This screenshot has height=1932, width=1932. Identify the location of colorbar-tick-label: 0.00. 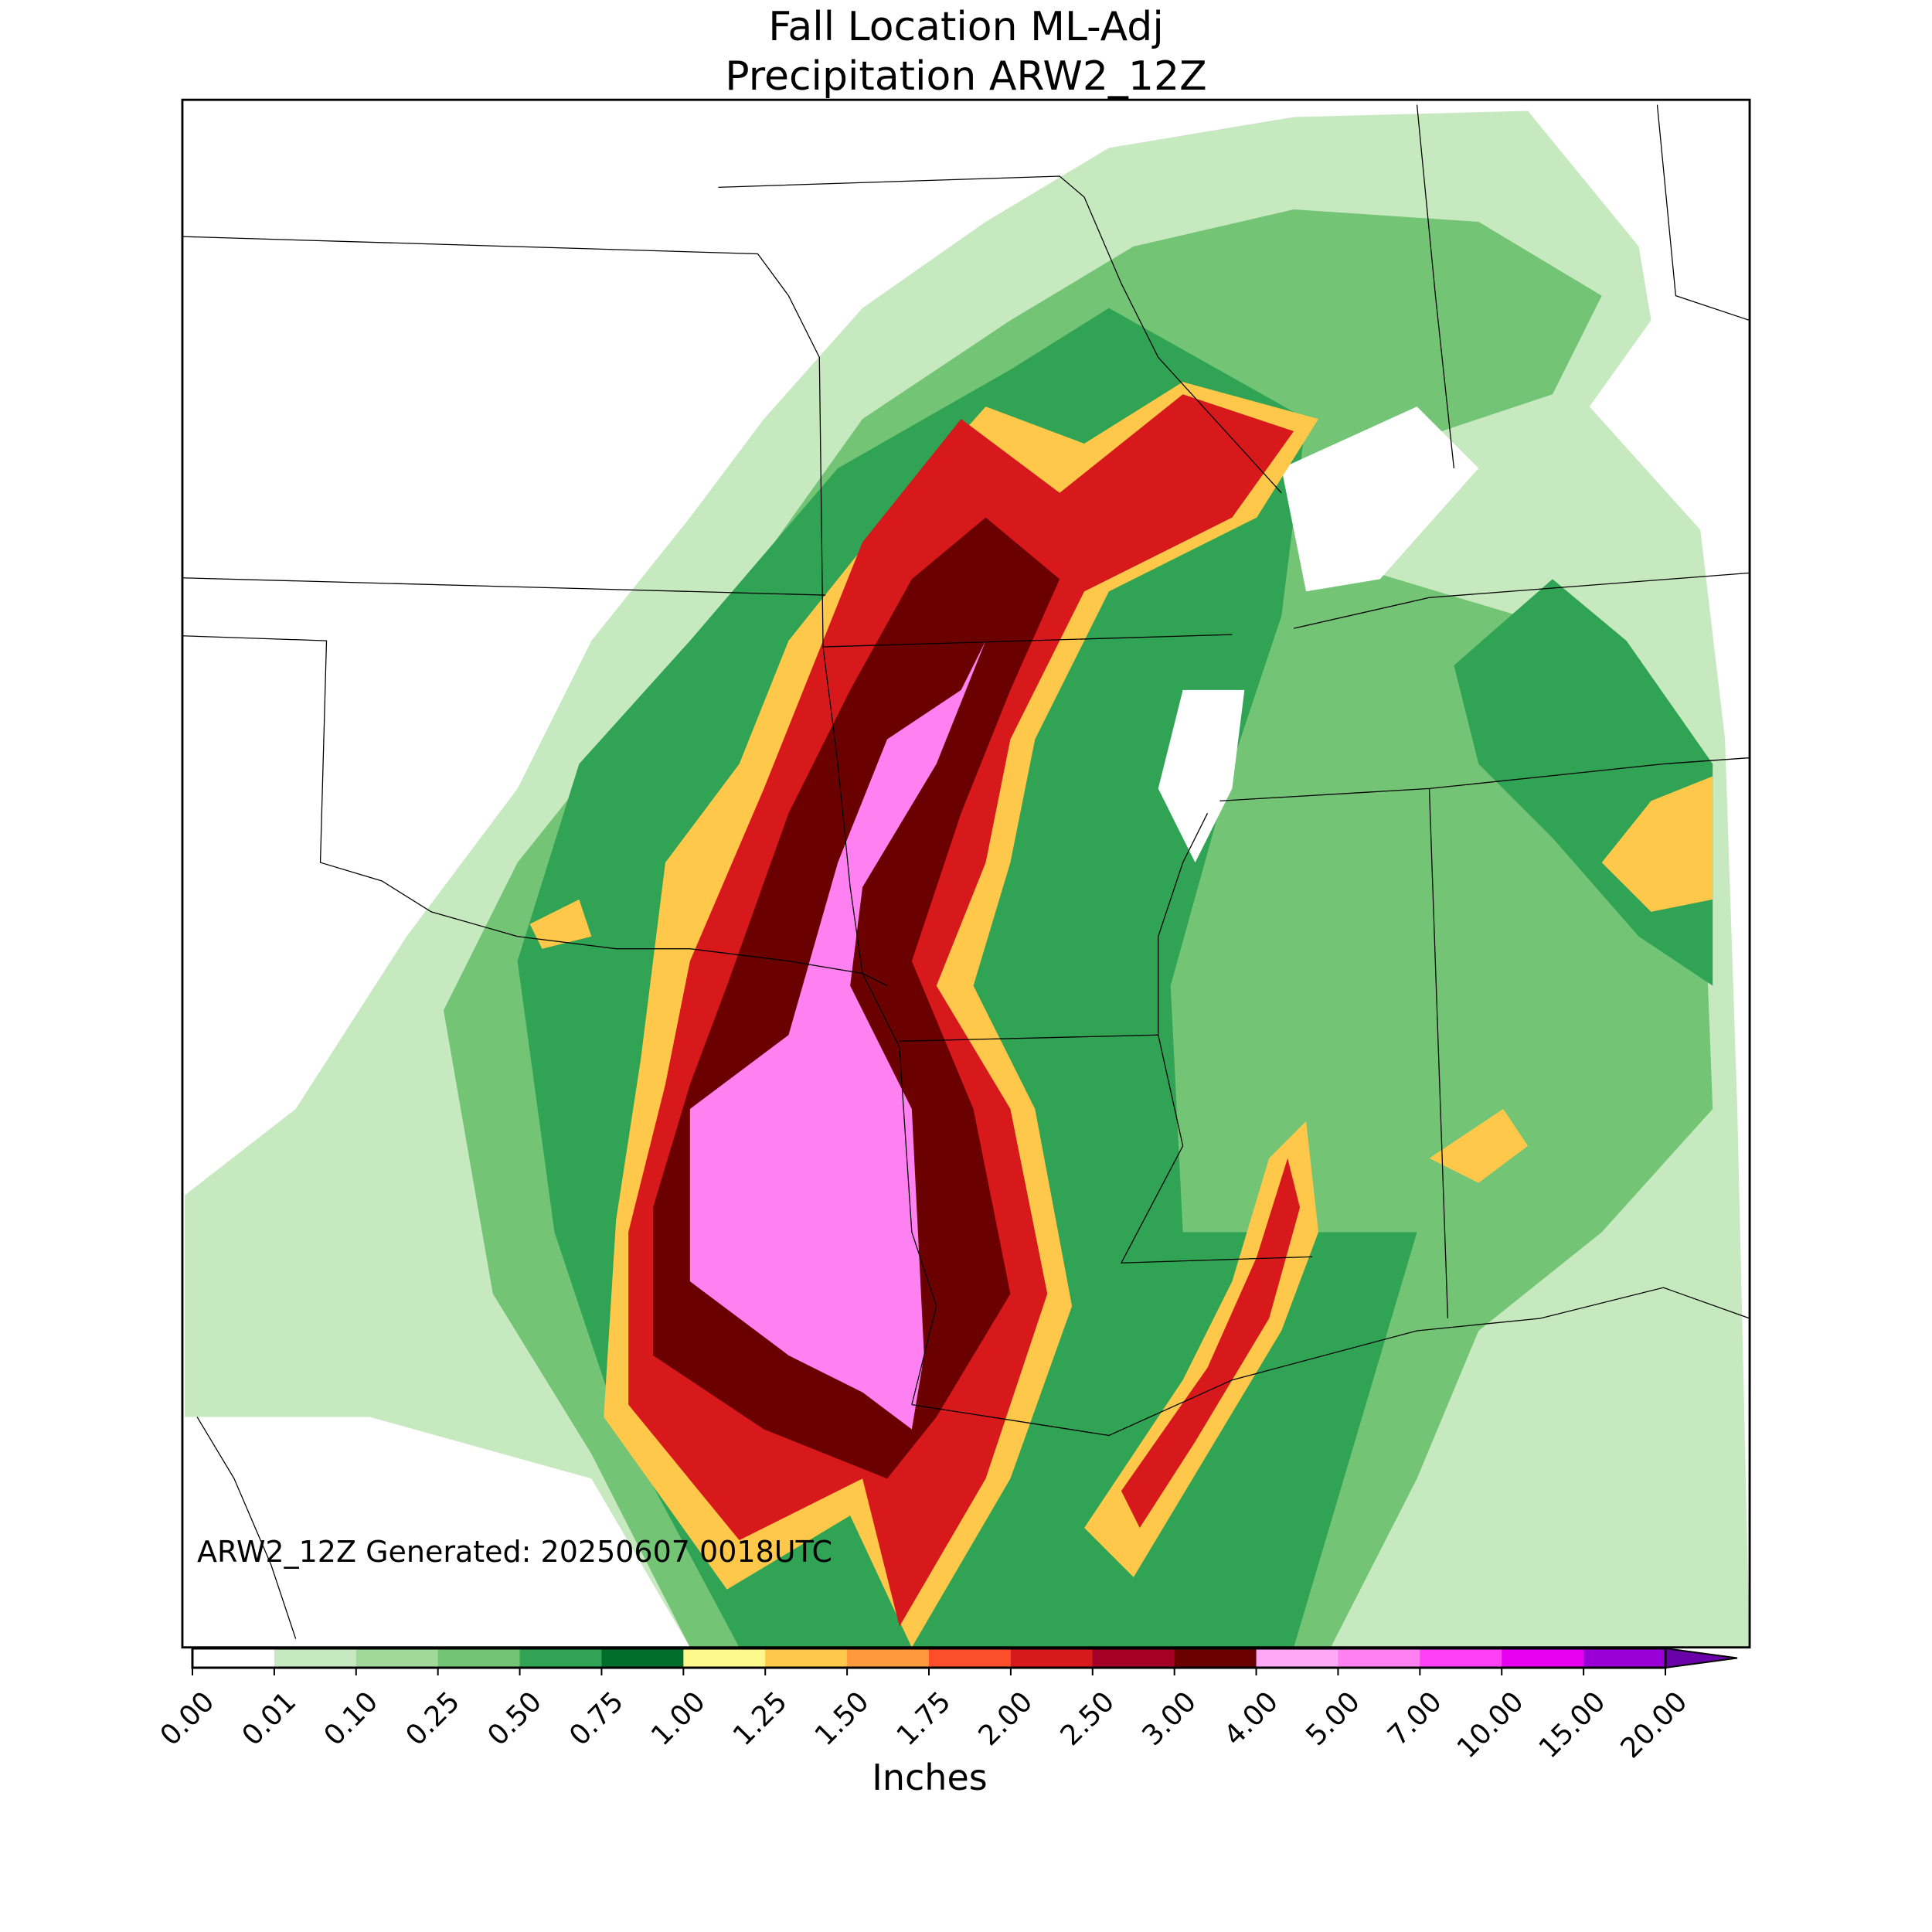
(188, 1718).